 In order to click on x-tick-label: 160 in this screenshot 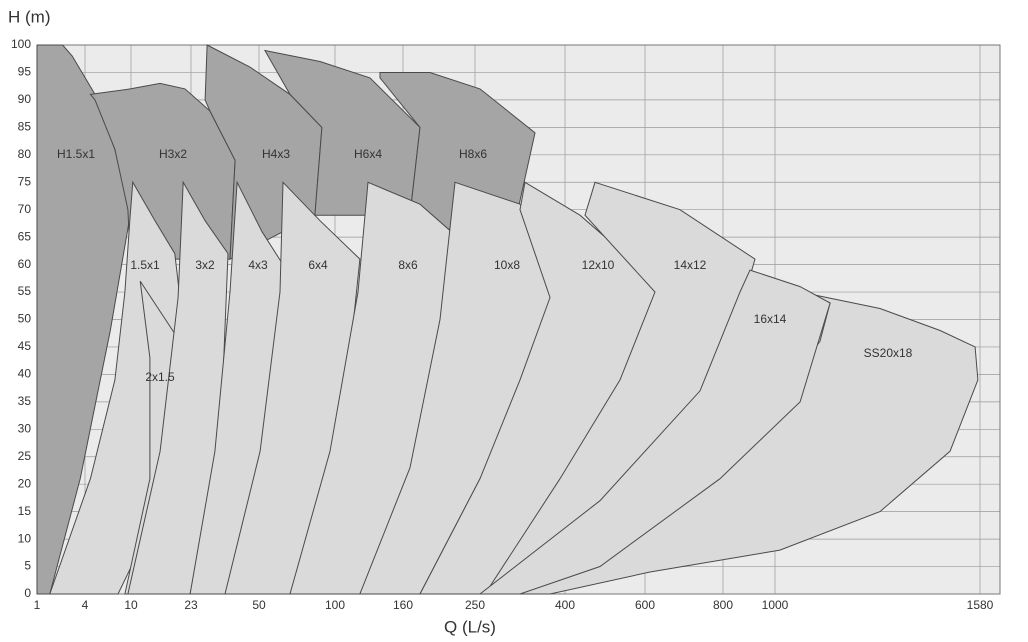, I will do `click(403, 605)`.